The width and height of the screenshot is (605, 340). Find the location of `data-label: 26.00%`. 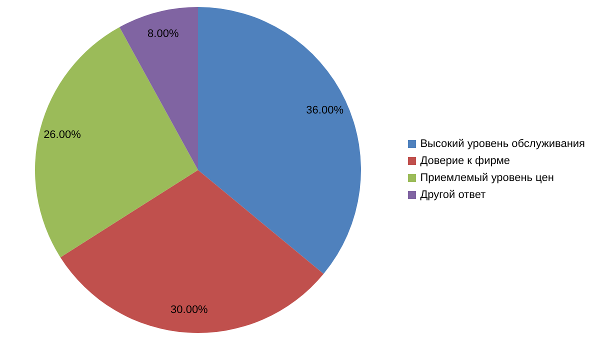

data-label: 26.00% is located at coordinates (63, 135).